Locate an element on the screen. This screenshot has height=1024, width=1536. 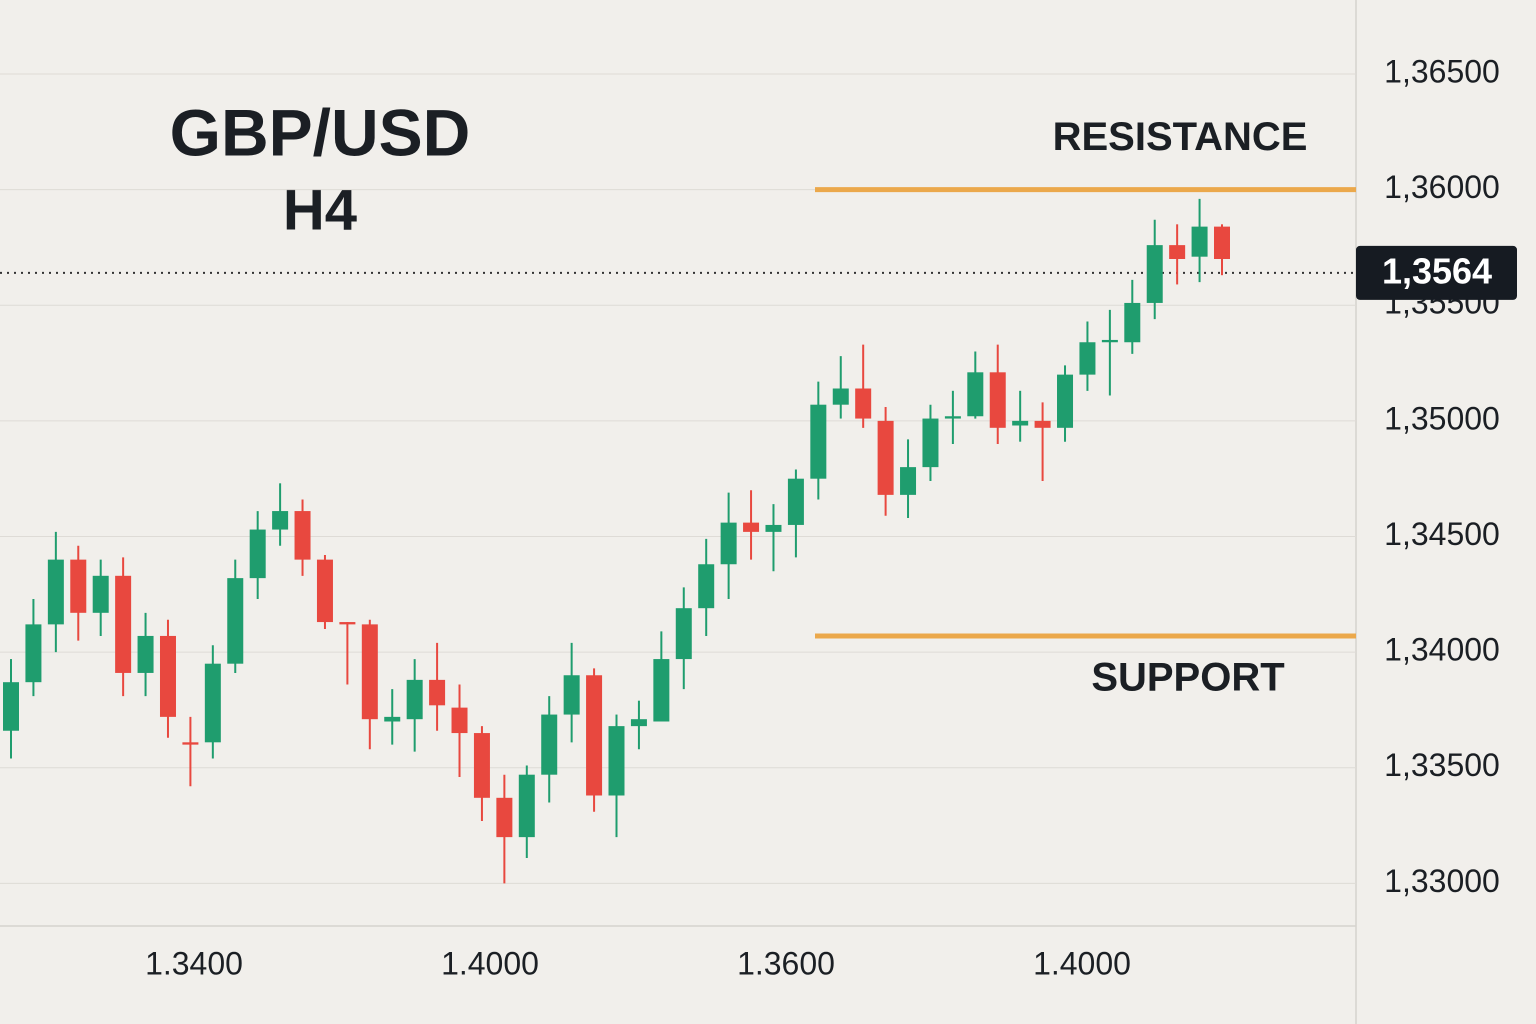
y-tick-label: 1,35000 is located at coordinates (1442, 418).